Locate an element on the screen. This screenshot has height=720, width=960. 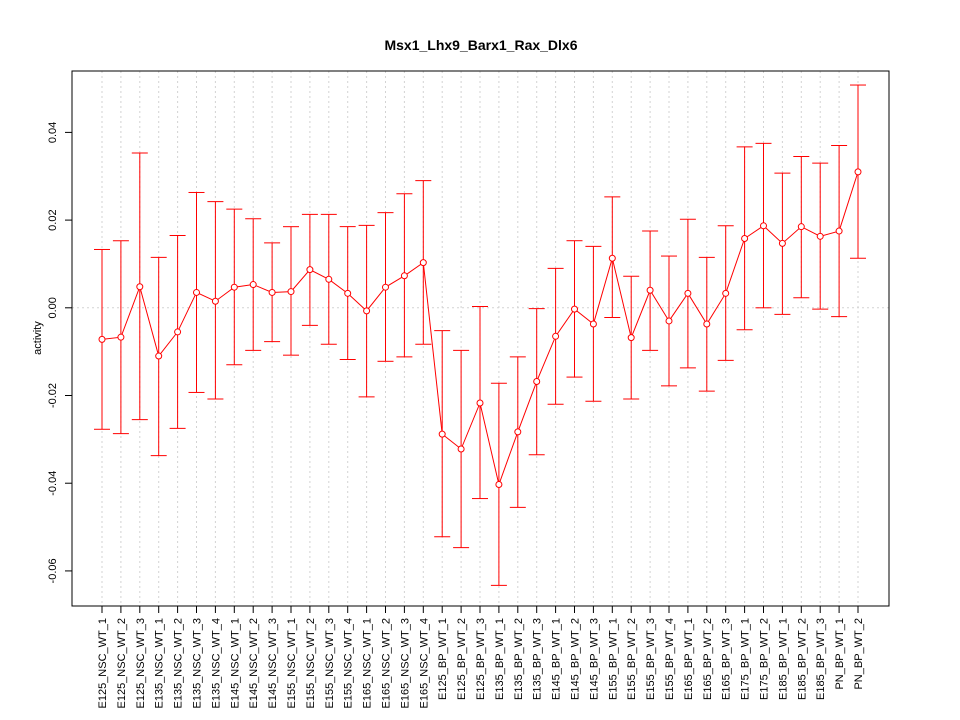
x-tick-label: E185_BP_WT_1 is located at coordinates (783, 659).